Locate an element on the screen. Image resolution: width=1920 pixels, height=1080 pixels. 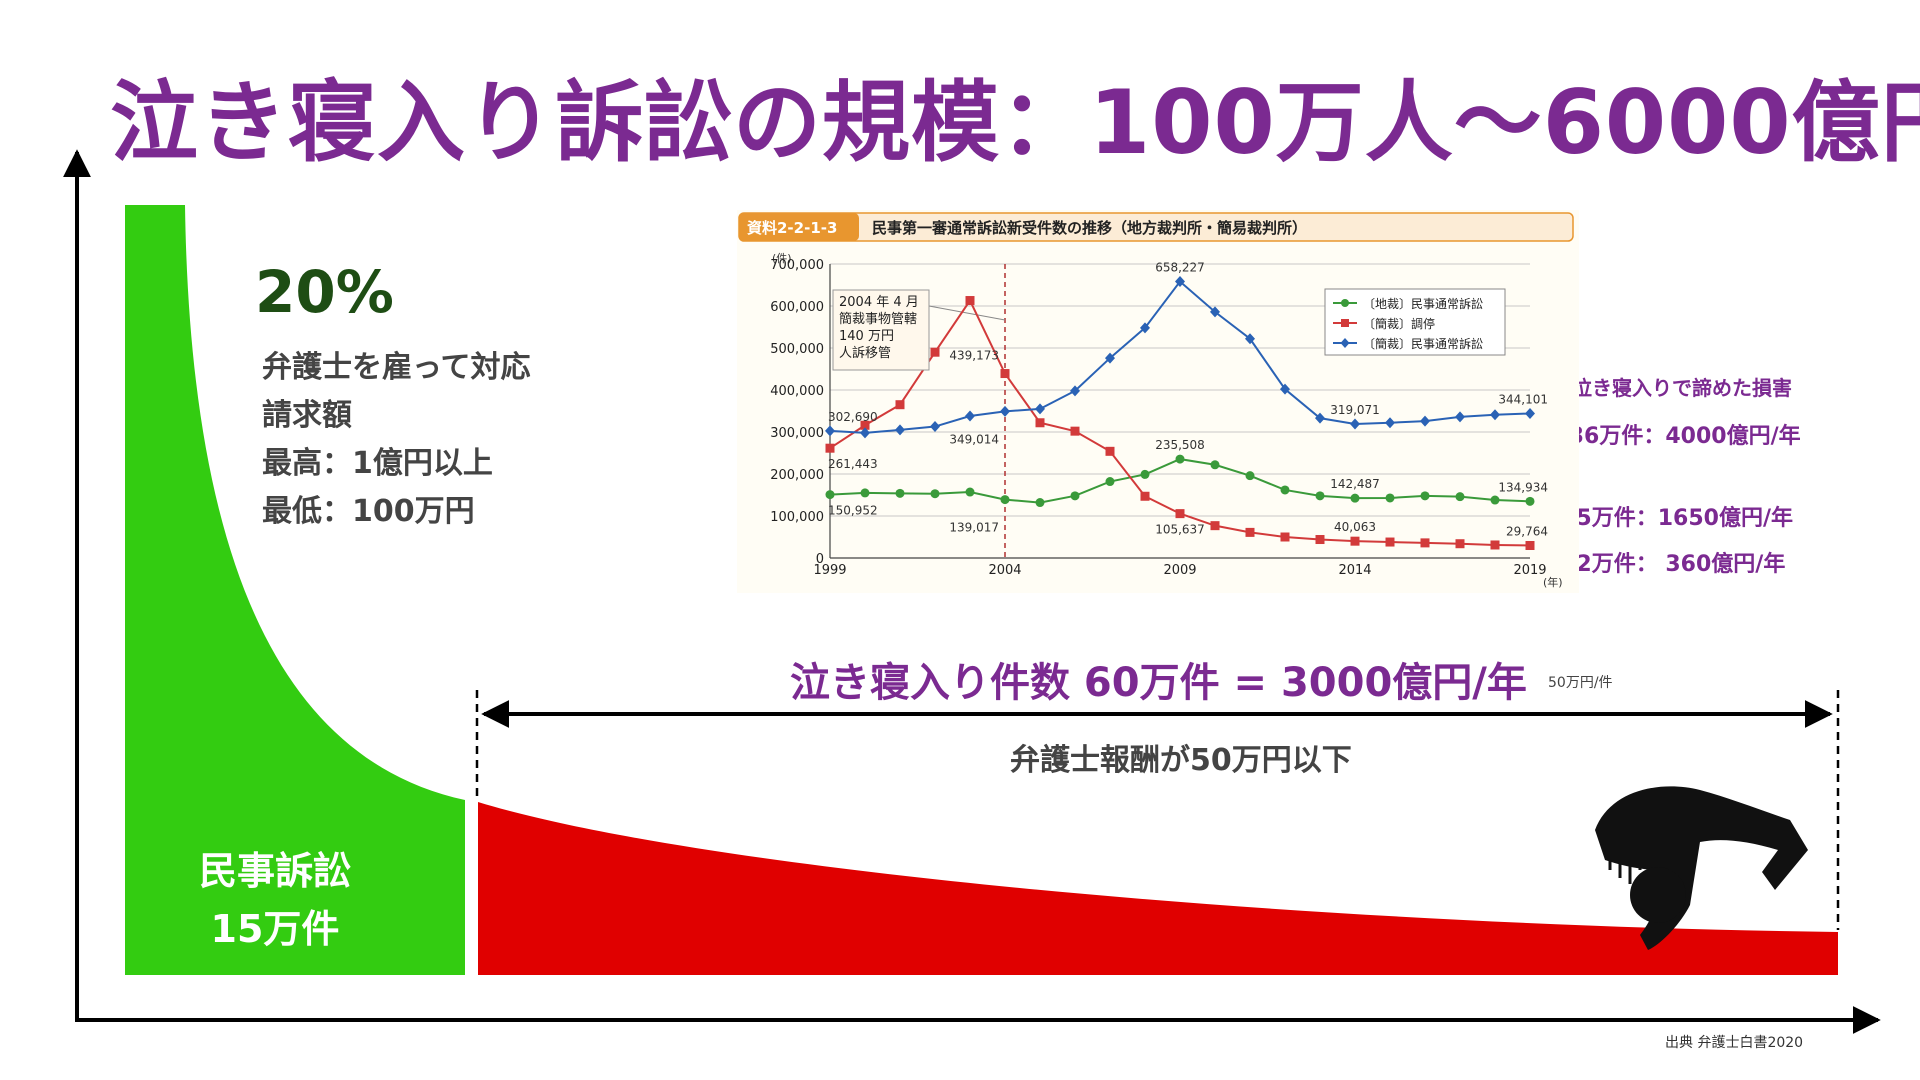
data-label: 235,508 is located at coordinates (1180, 445).